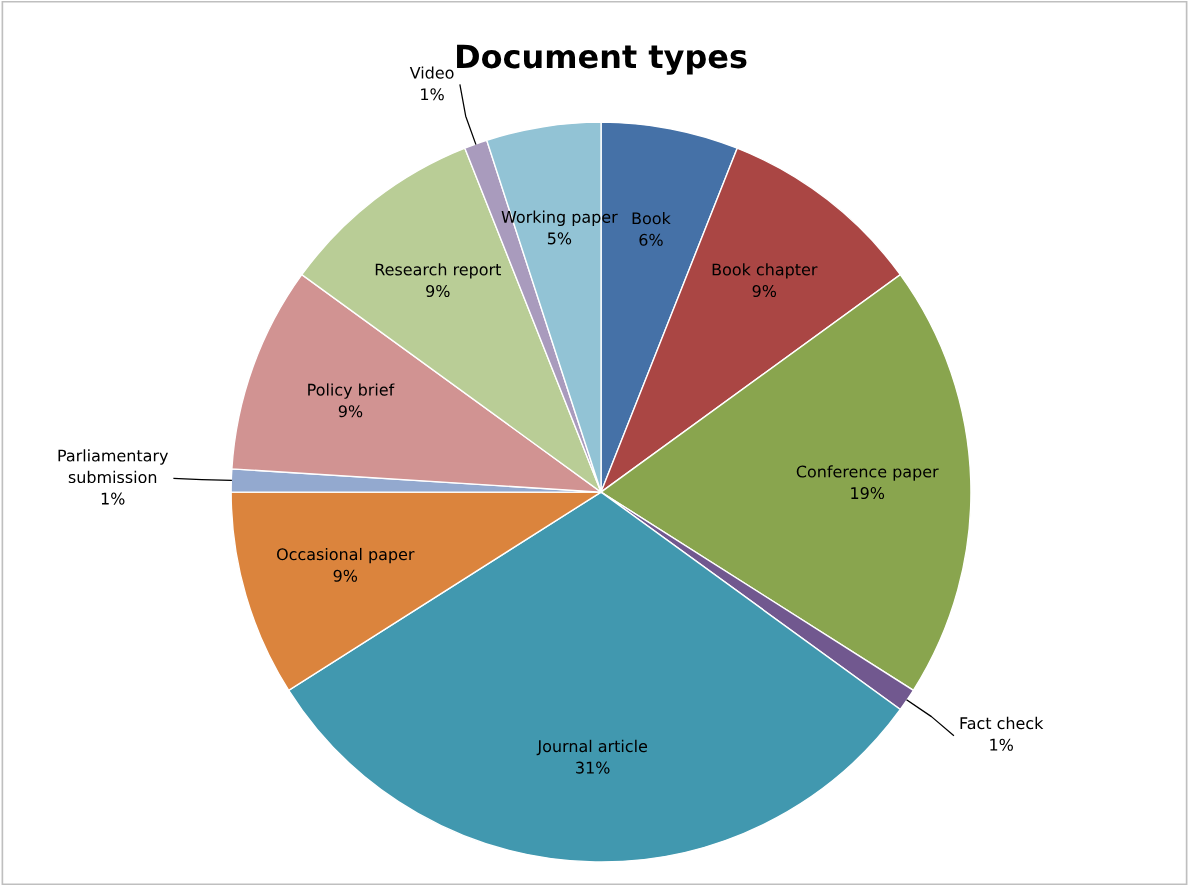  What do you see at coordinates (351, 391) in the screenshot?
I see `slice-label: Policy brief` at bounding box center [351, 391].